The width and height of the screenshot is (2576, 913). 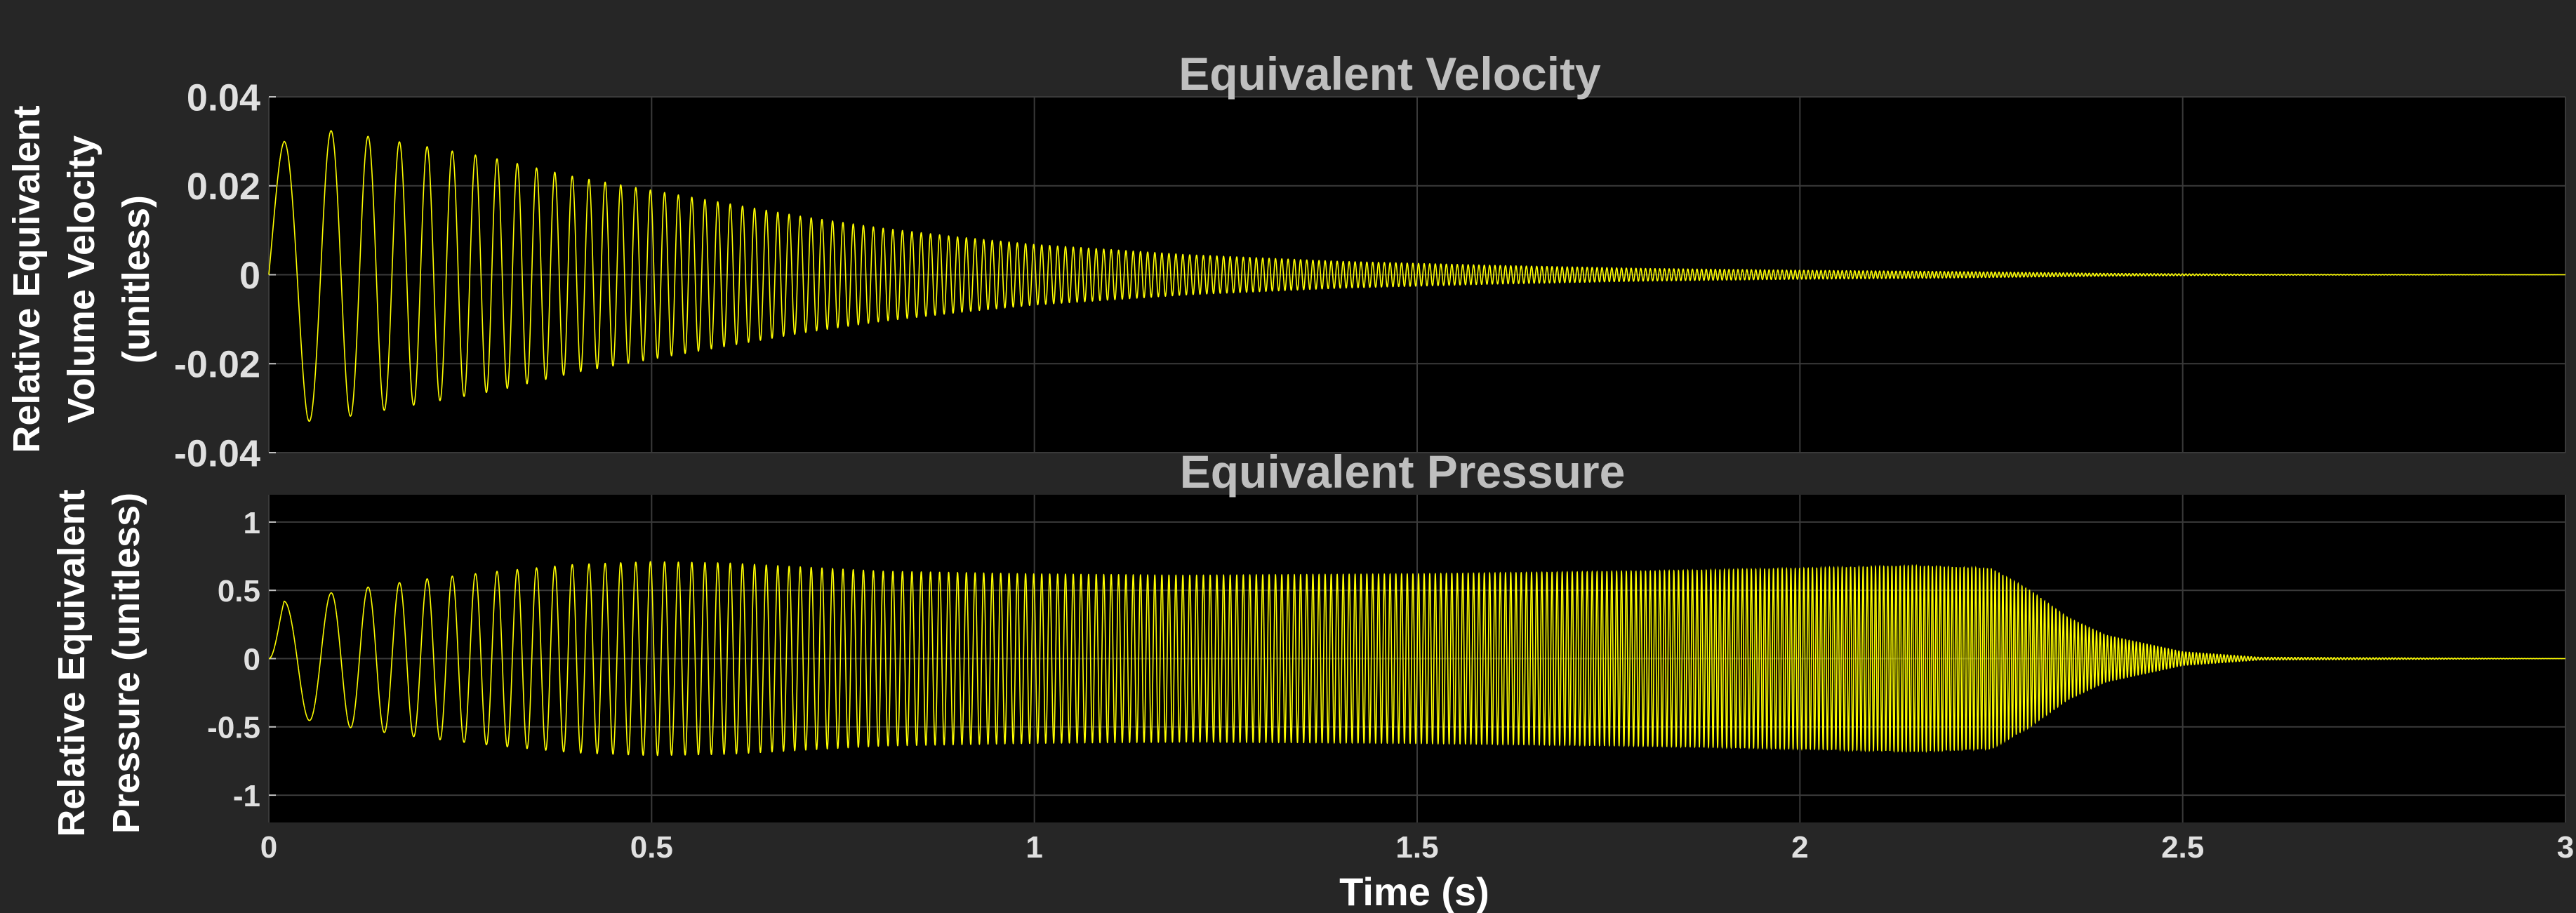 What do you see at coordinates (27, 279) in the screenshot?
I see `velocity-y-label-line-1: Relative Equivalent` at bounding box center [27, 279].